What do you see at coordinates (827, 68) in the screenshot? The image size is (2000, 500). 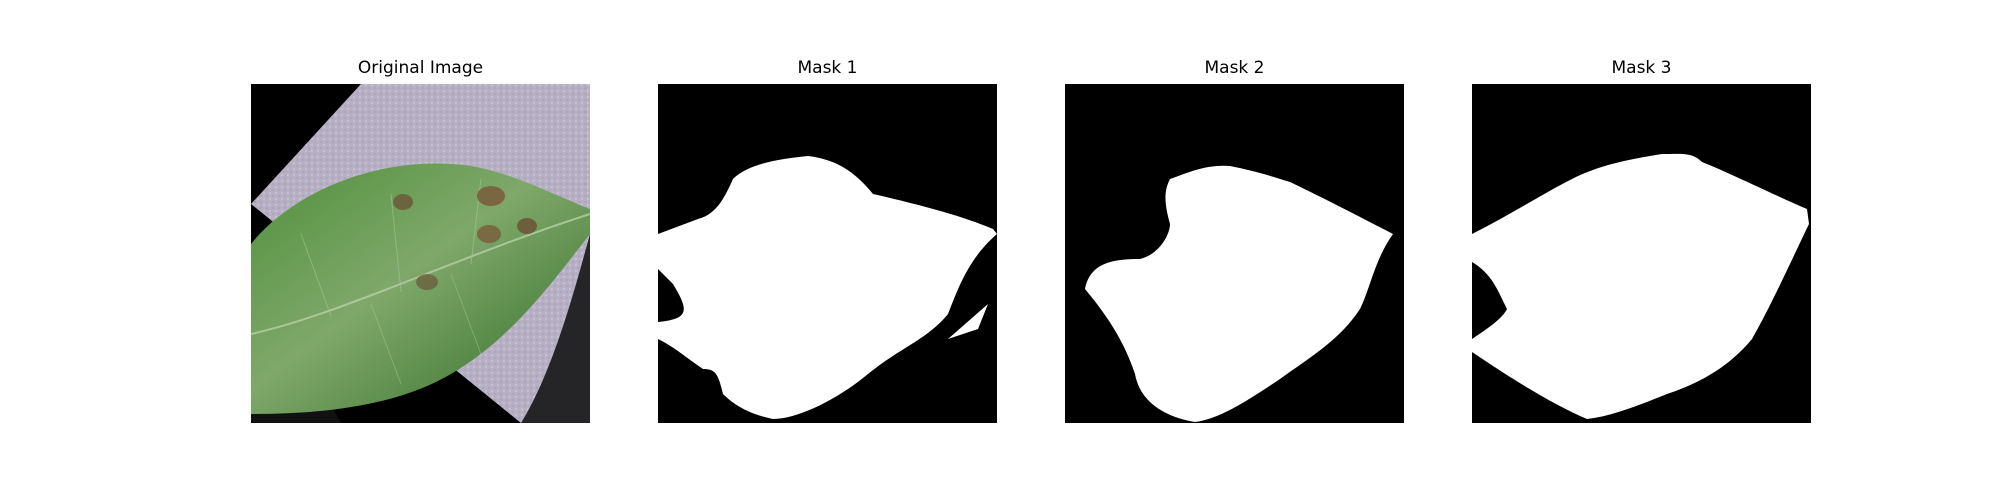 I see `panel-title: Mask 1` at bounding box center [827, 68].